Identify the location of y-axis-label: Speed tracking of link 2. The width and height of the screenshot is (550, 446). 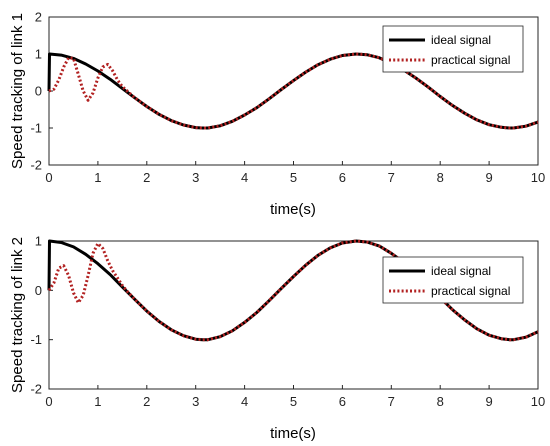
(17, 315).